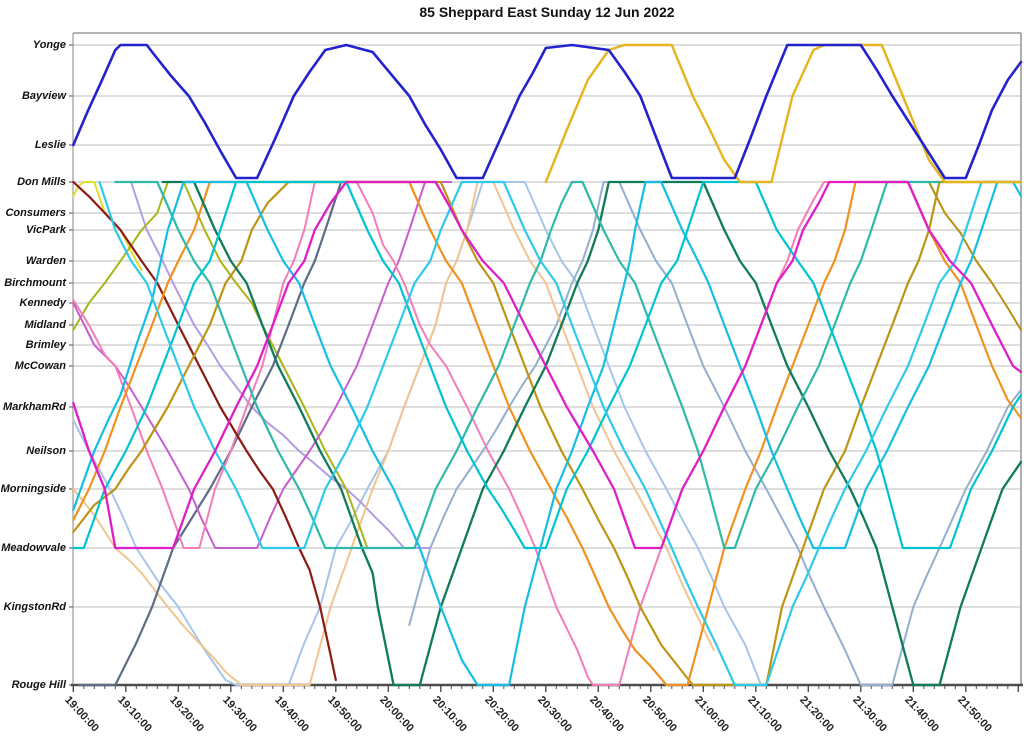 The height and width of the screenshot is (749, 1024). Describe the element at coordinates (46, 451) in the screenshot. I see `station-label-neilson: Neilson` at that location.